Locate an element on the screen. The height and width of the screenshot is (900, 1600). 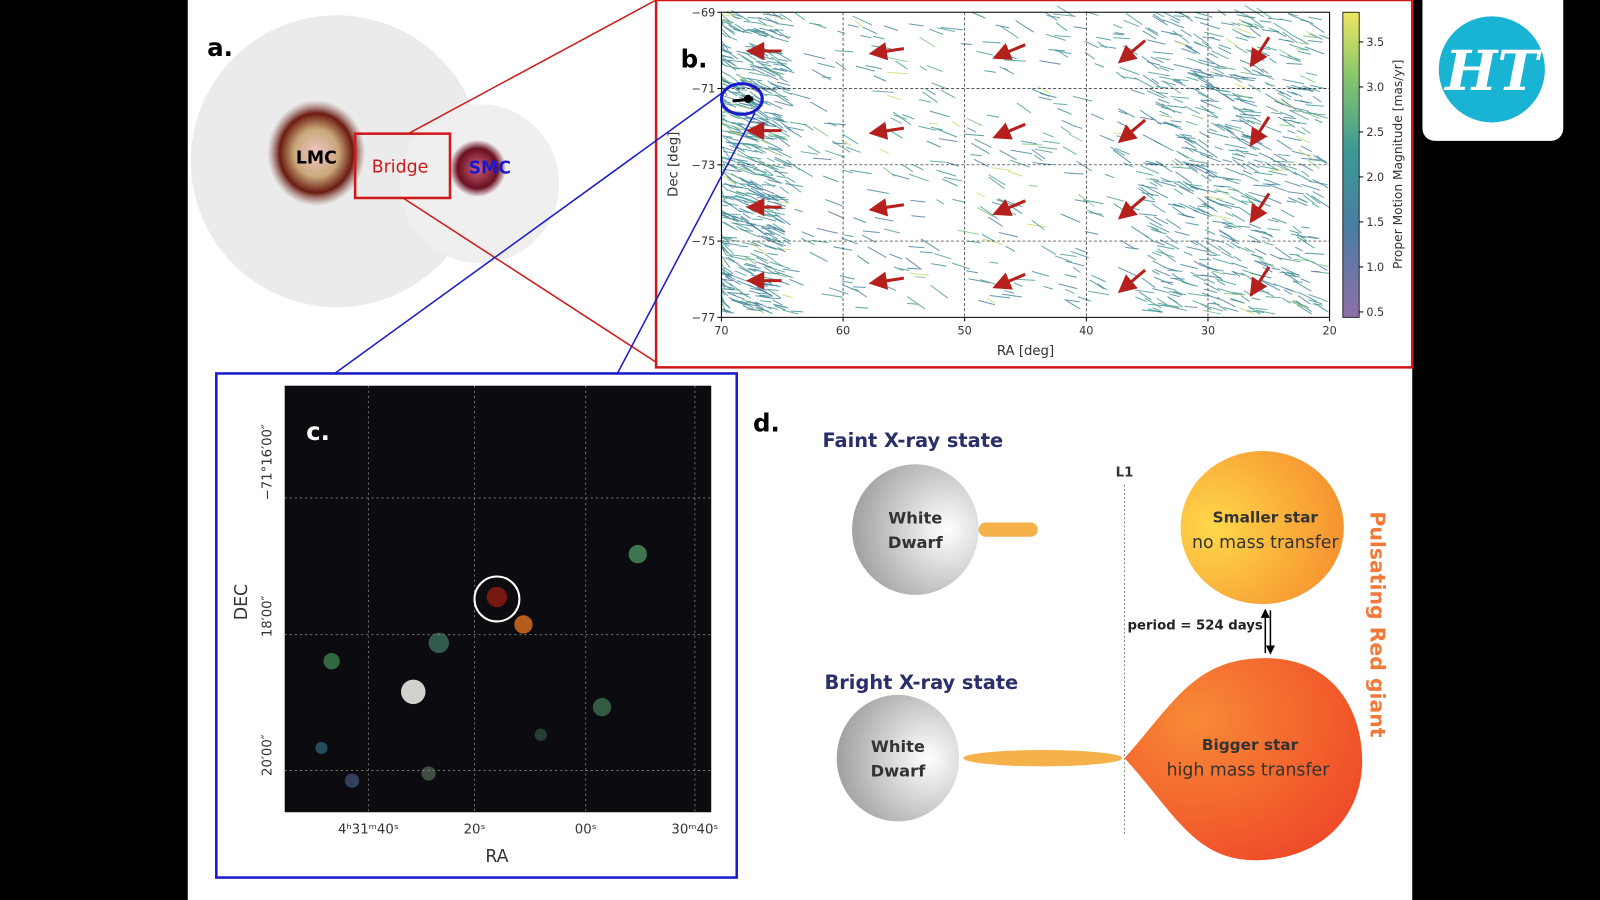
x-tick-label: 20ˢ is located at coordinates (475, 830).